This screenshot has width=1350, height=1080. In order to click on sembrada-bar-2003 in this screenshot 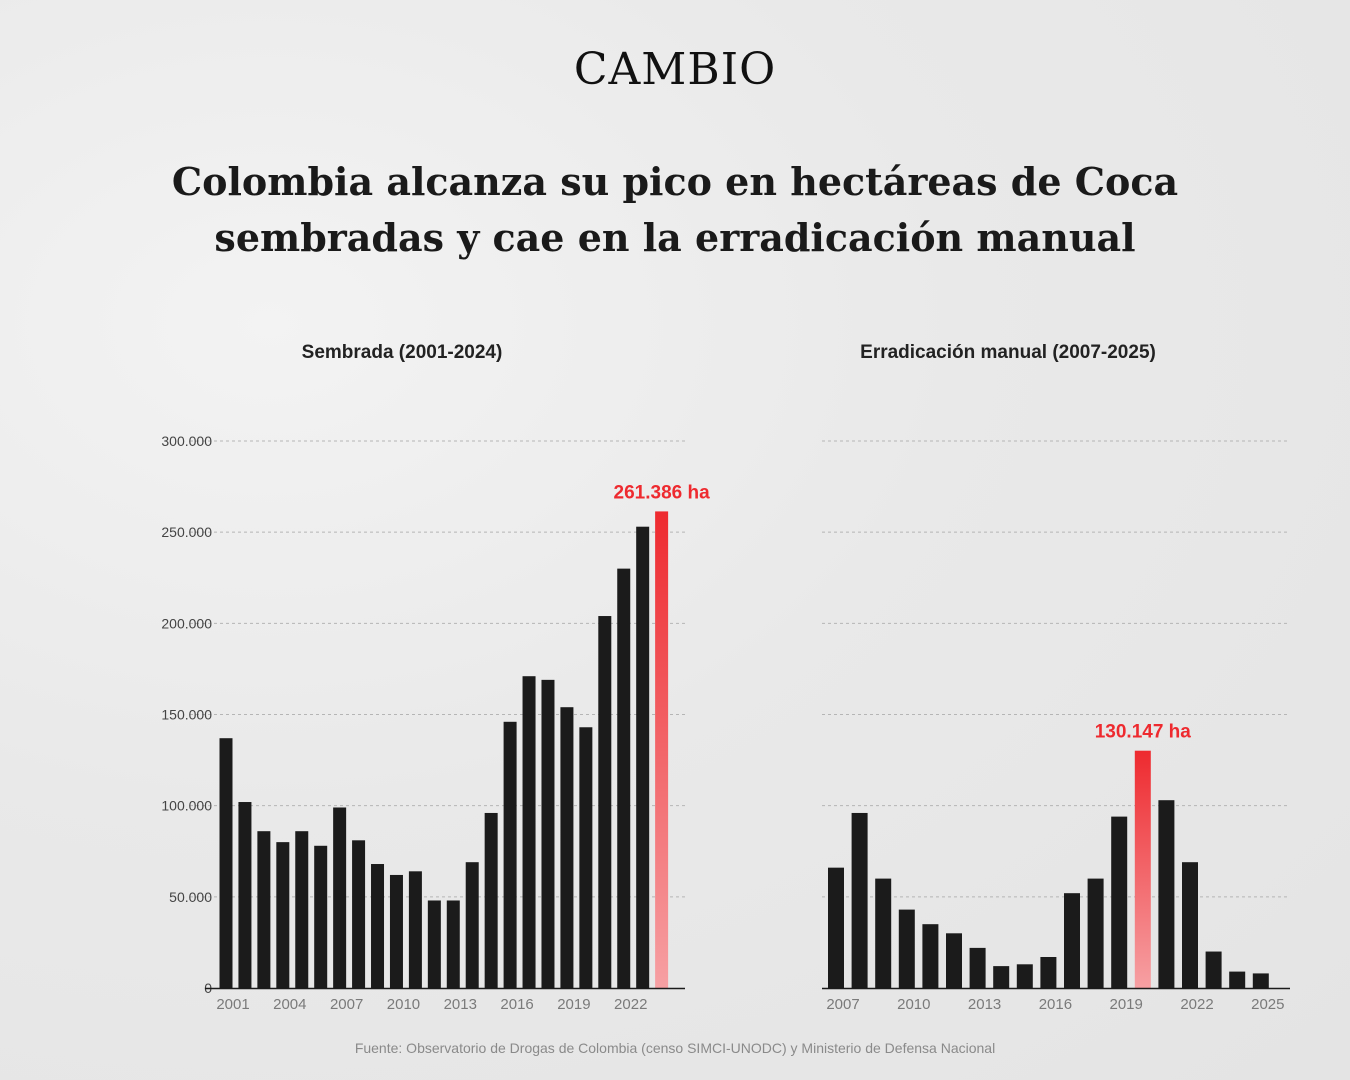, I will do `click(264, 909)`.